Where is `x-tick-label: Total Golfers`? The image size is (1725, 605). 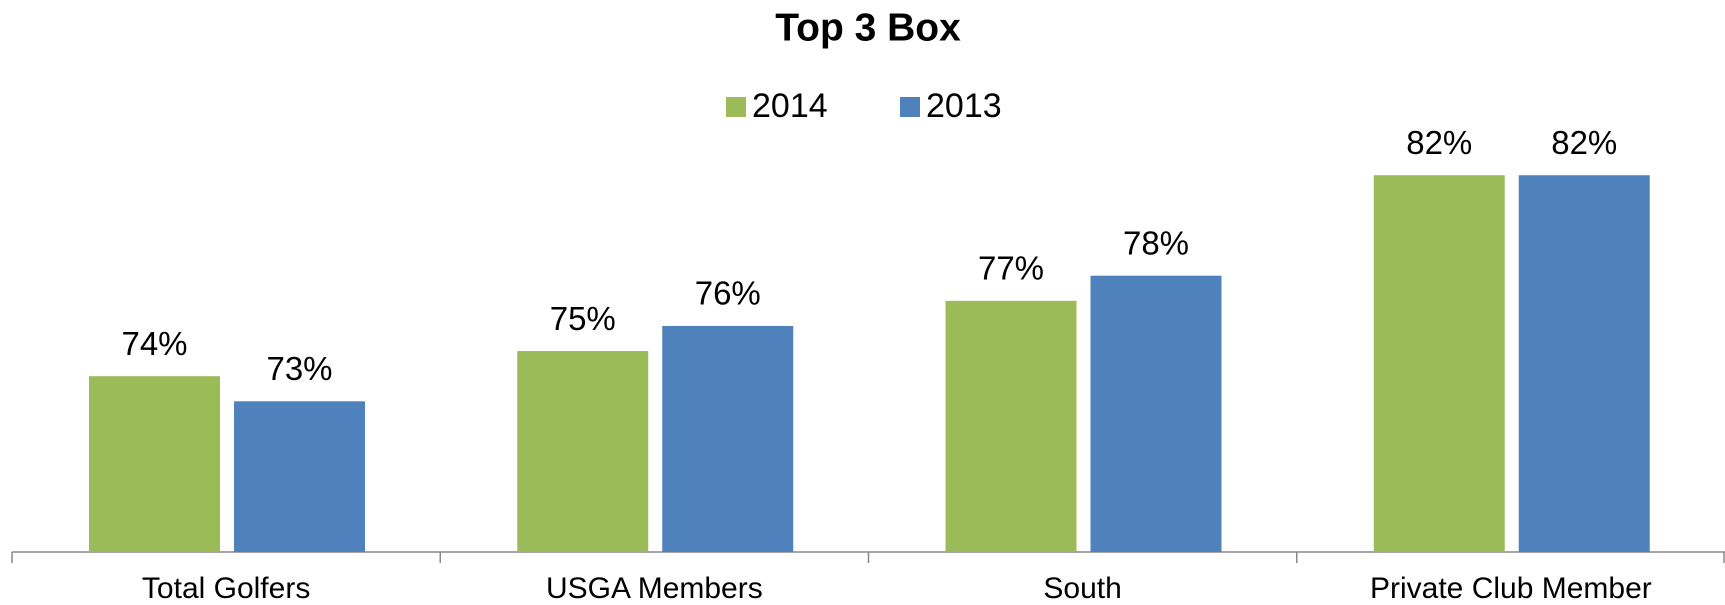 x-tick-label: Total Golfers is located at coordinates (226, 588).